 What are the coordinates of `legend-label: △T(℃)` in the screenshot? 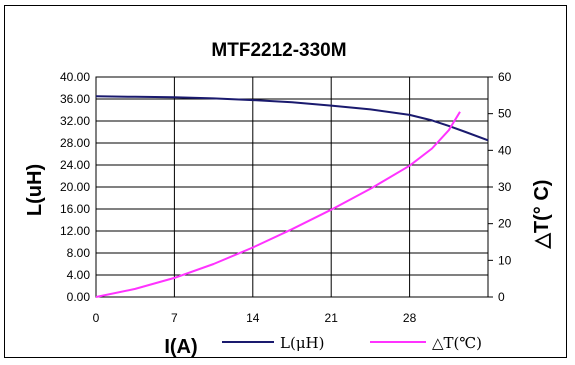 It's located at (457, 343).